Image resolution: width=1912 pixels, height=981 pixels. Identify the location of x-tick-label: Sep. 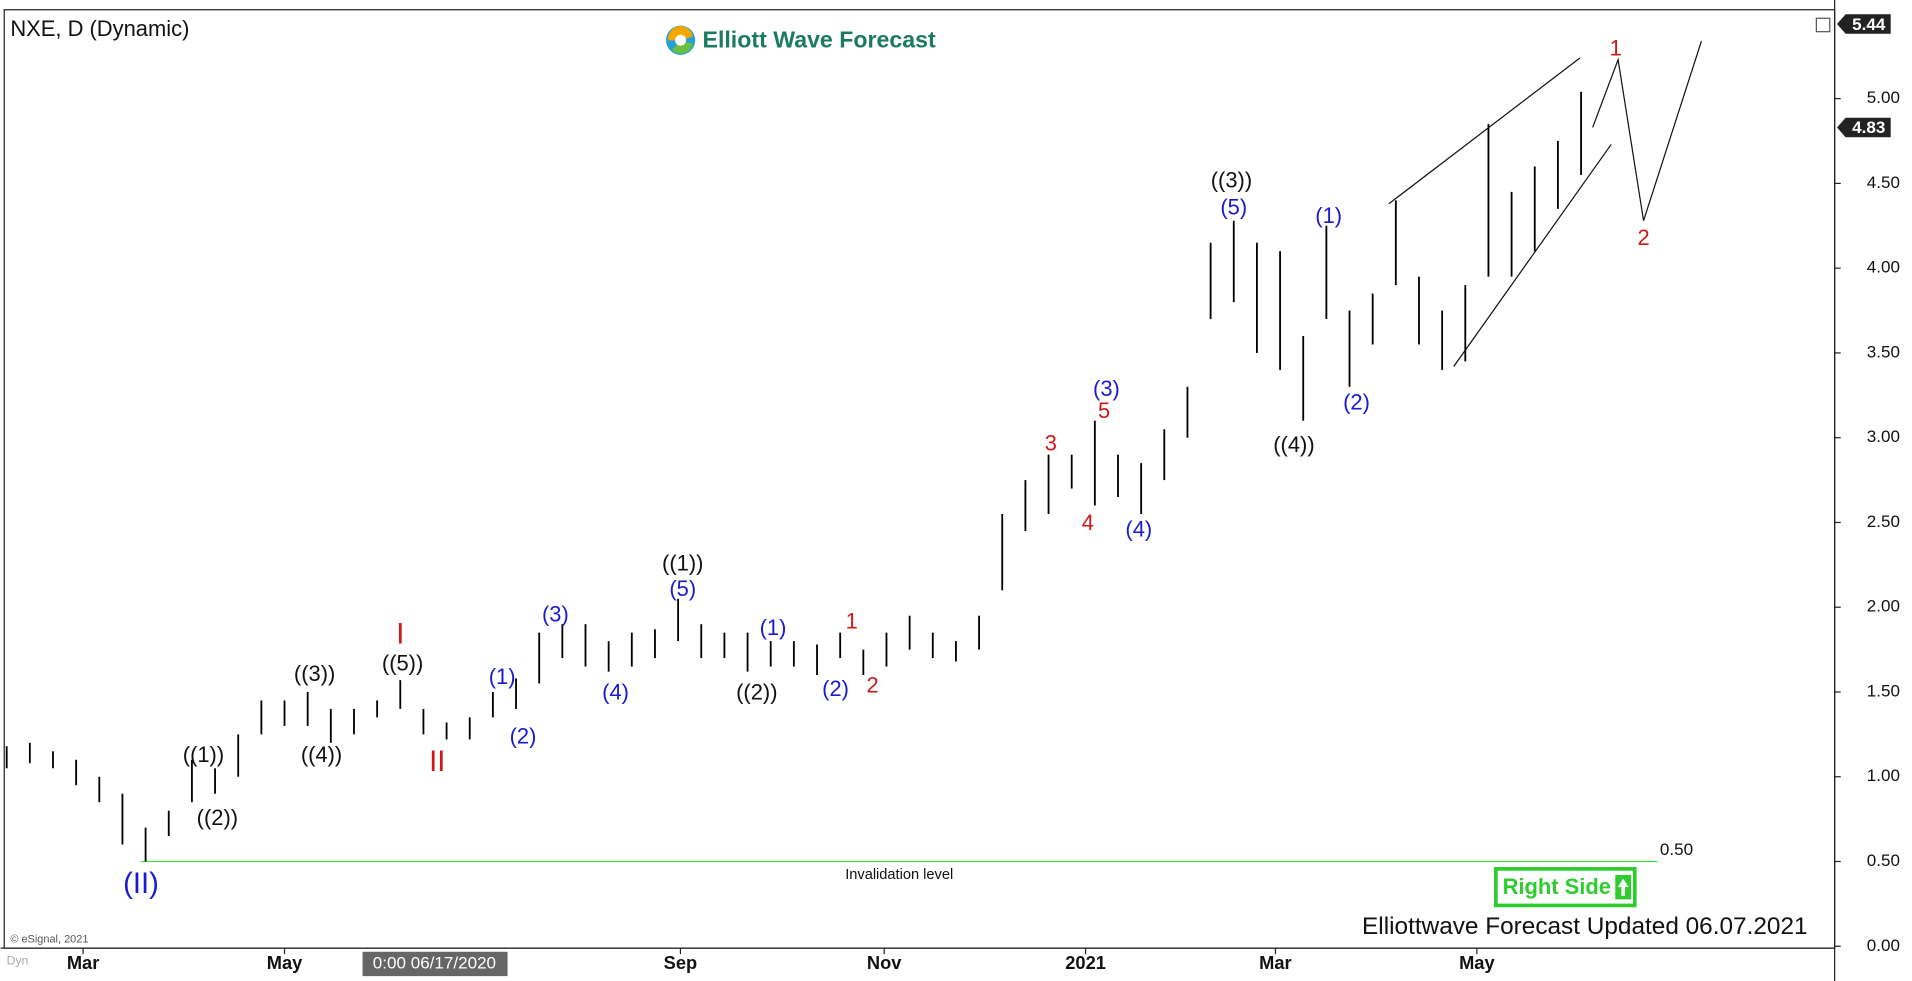
(681, 962).